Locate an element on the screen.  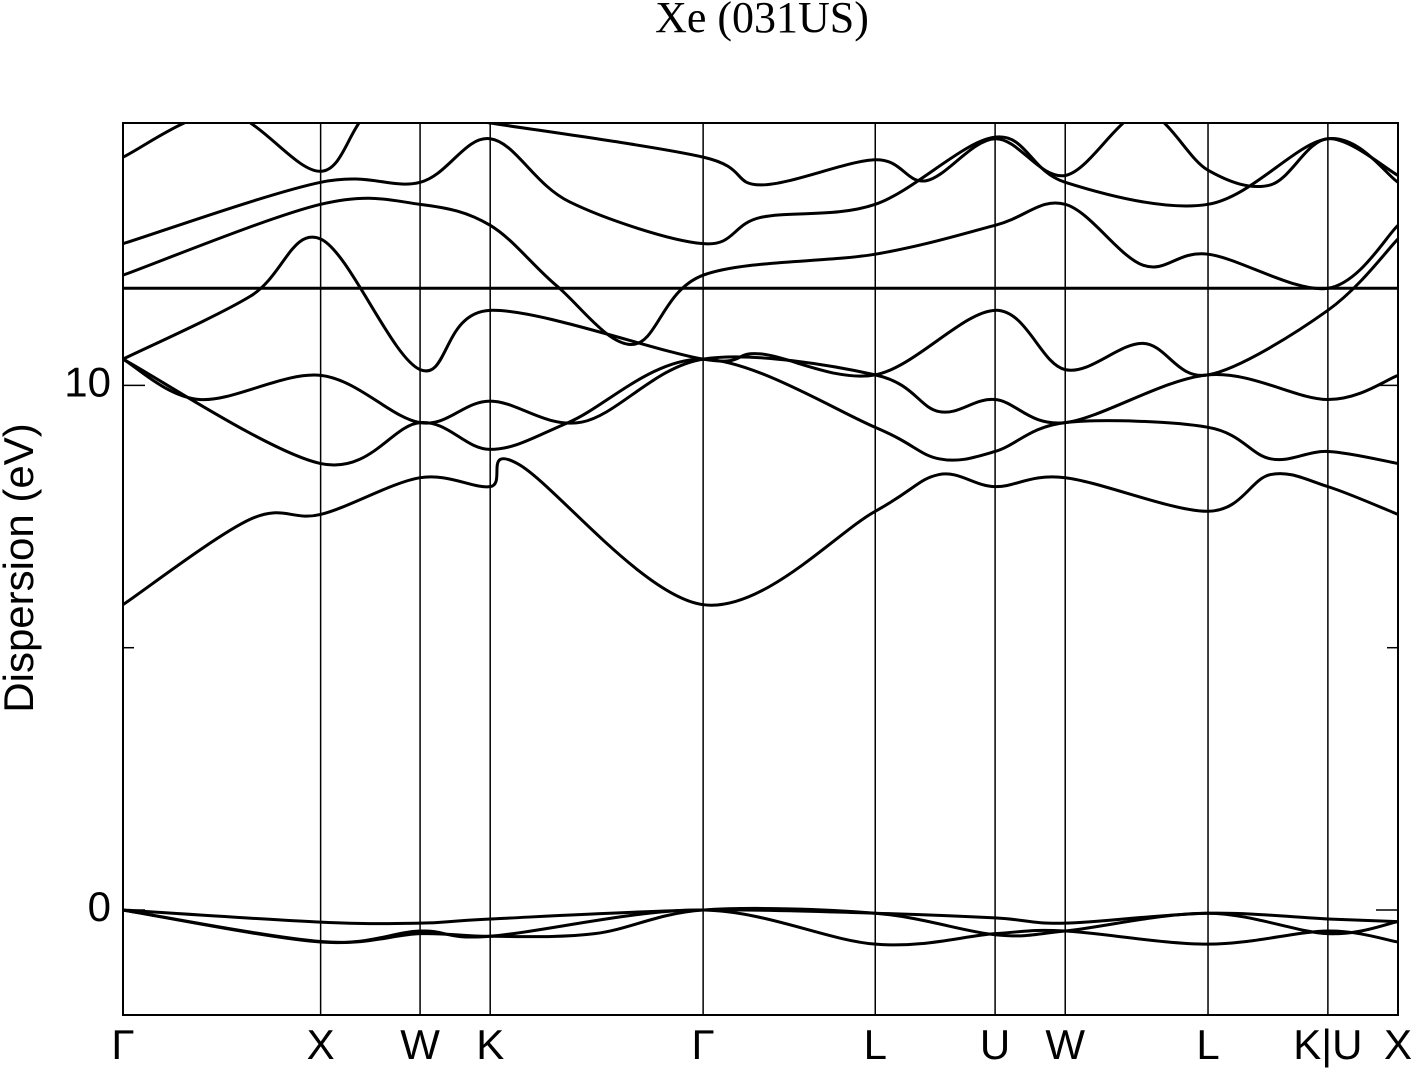
x-tick-label: K is located at coordinates (490, 1044).